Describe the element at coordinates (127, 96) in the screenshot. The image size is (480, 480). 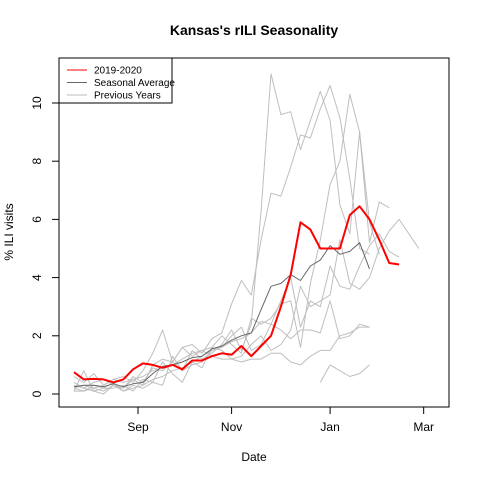
I see `legend-label: Previous Years` at that location.